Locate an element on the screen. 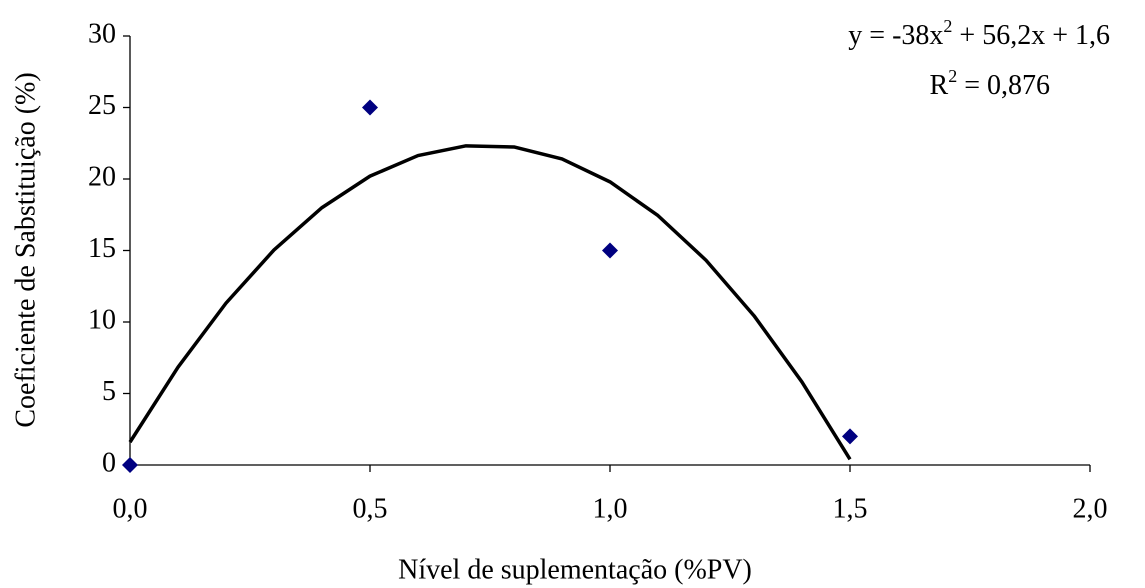 Image resolution: width=1145 pixels, height=588 pixels. y-tick-label: 20 is located at coordinates (102, 176).